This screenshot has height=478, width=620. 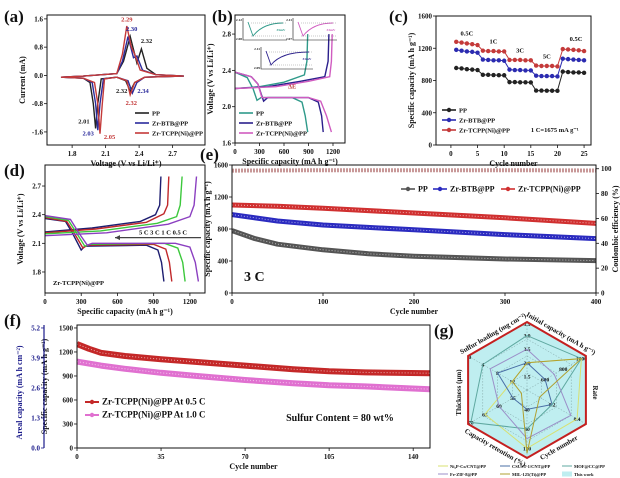 I want to click on series-pp, so click(x=272, y=102).